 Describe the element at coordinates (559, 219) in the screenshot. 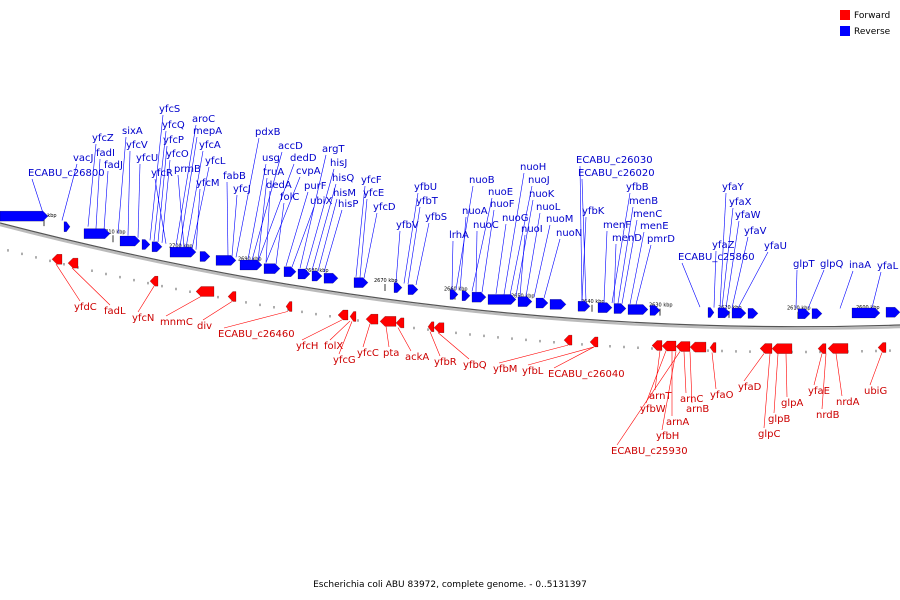

I see `reverse-gene-label: nuoM` at that location.